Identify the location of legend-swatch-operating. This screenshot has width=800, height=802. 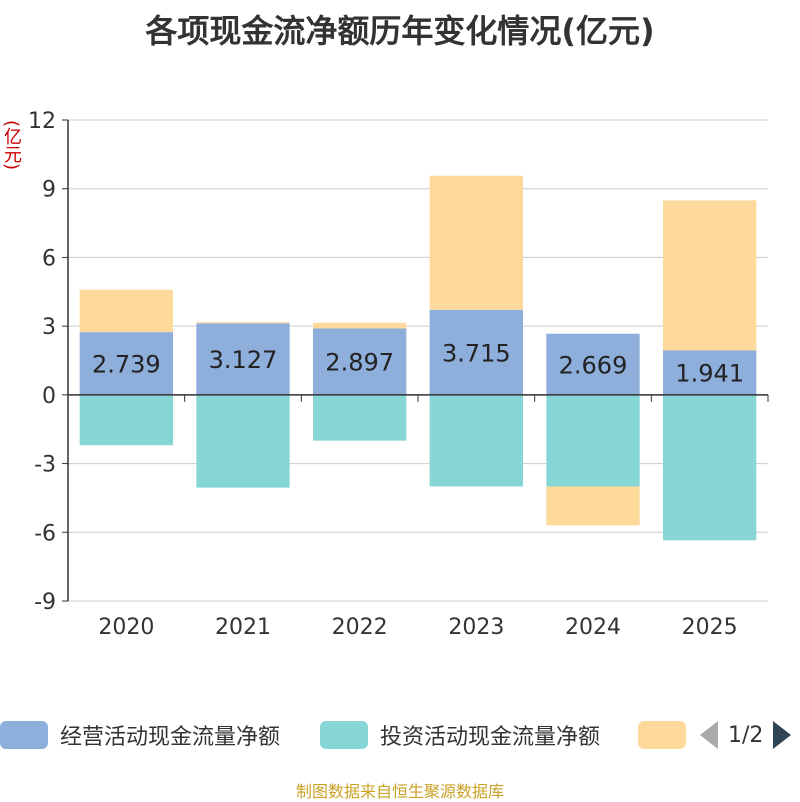
(24, 735).